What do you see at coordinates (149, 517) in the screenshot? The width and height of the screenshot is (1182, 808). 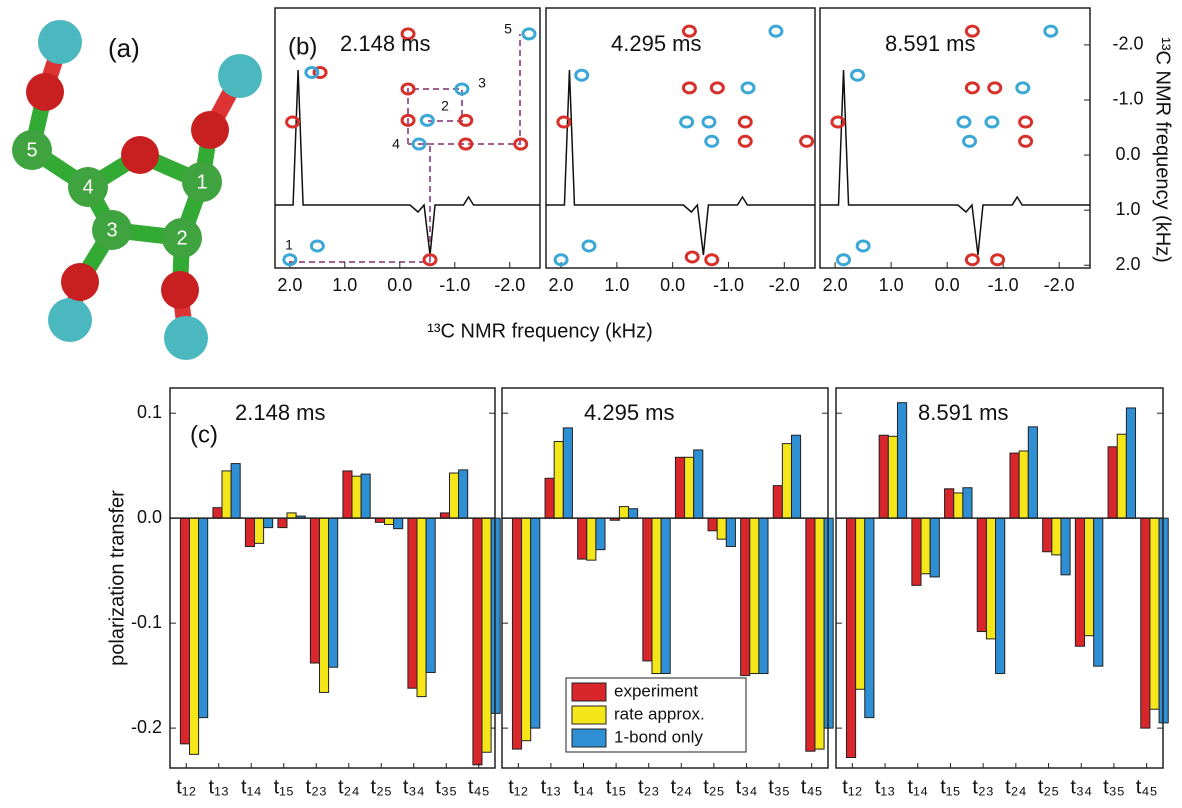 I see `y-tick-label: 0.0` at bounding box center [149, 517].